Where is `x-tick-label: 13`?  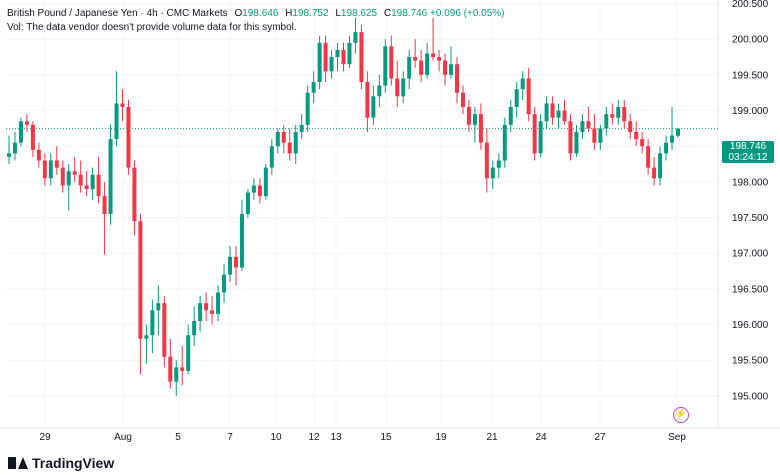
x-tick-label: 13 is located at coordinates (336, 437).